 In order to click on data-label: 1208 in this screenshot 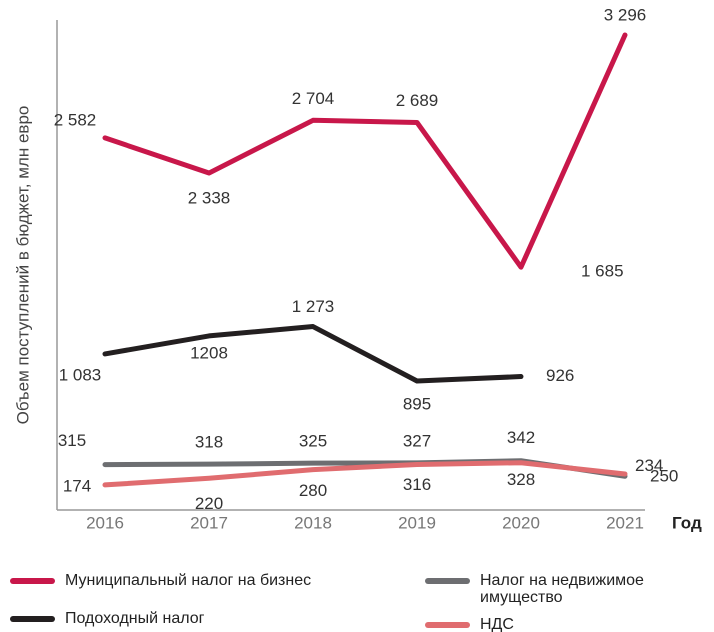, I will do `click(209, 352)`.